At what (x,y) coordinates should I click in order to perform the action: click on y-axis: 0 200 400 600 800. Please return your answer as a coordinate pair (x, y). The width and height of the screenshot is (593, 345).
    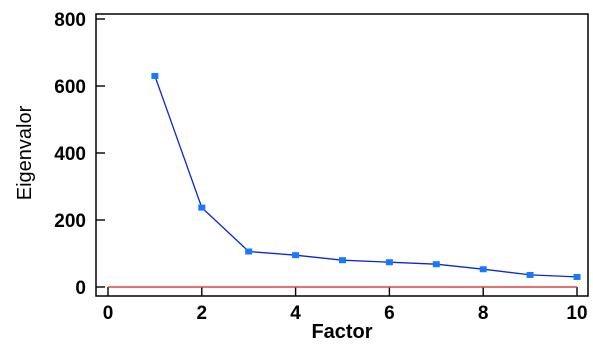
    Looking at the image, I should click on (79, 154).